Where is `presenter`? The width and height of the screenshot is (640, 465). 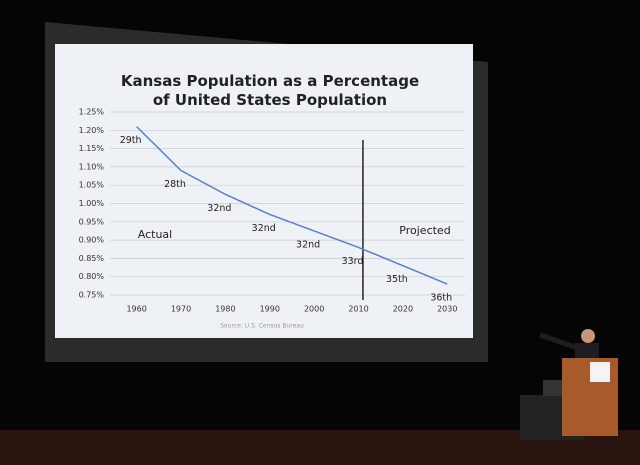
presenter is located at coordinates (569, 384).